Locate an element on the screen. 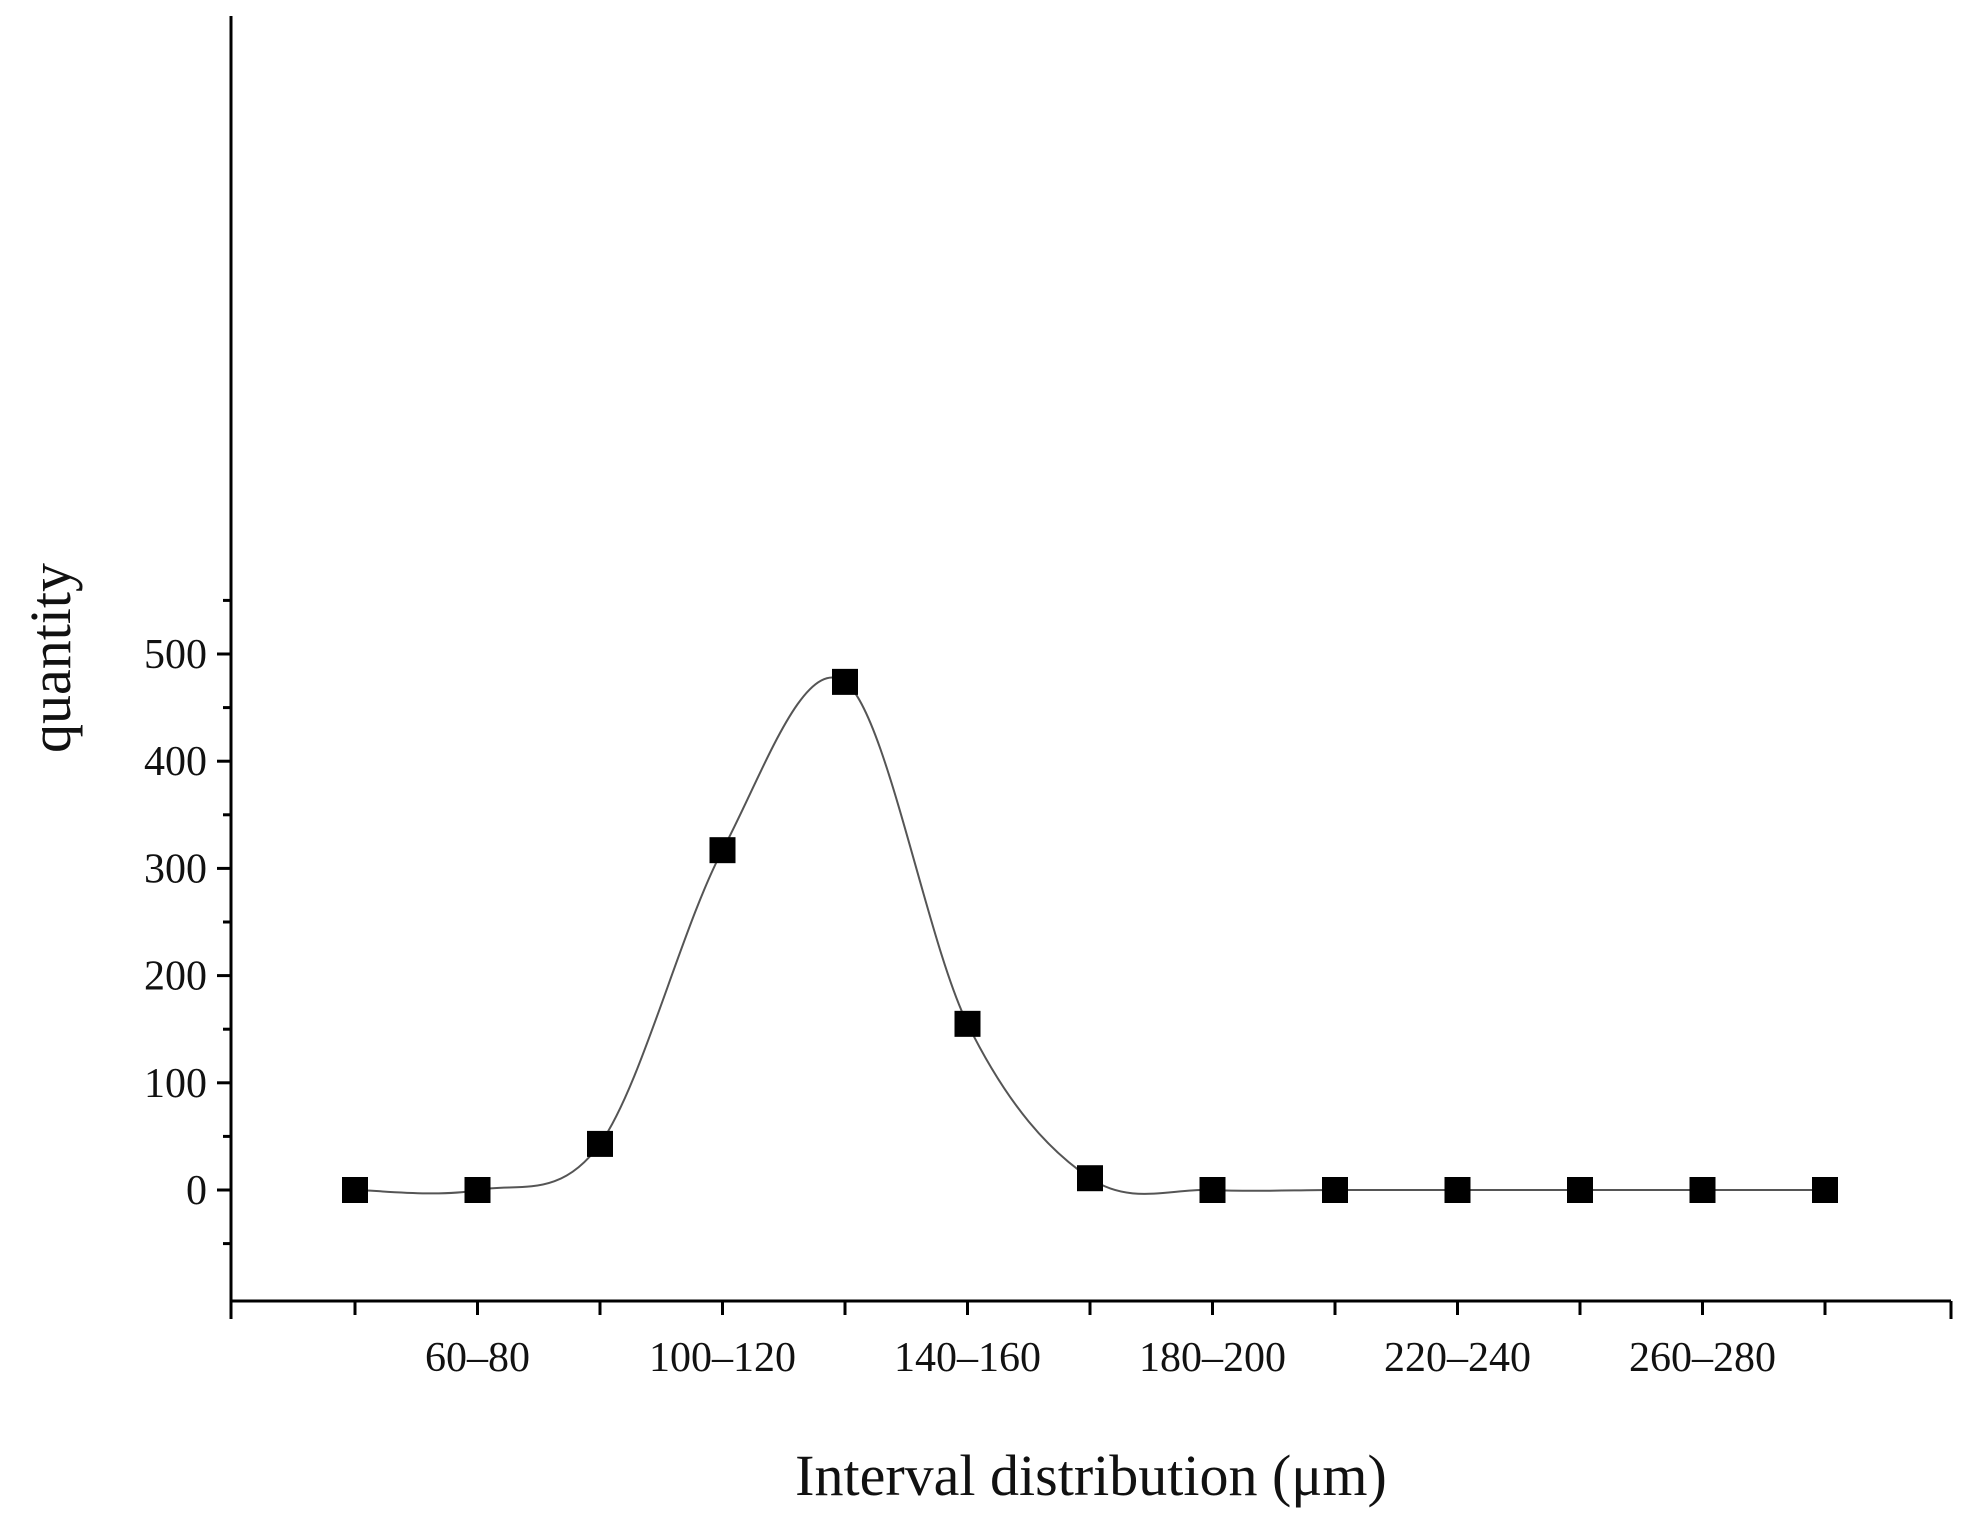 The width and height of the screenshot is (1963, 1516). y-tick-label: 100 is located at coordinates (175, 1084).